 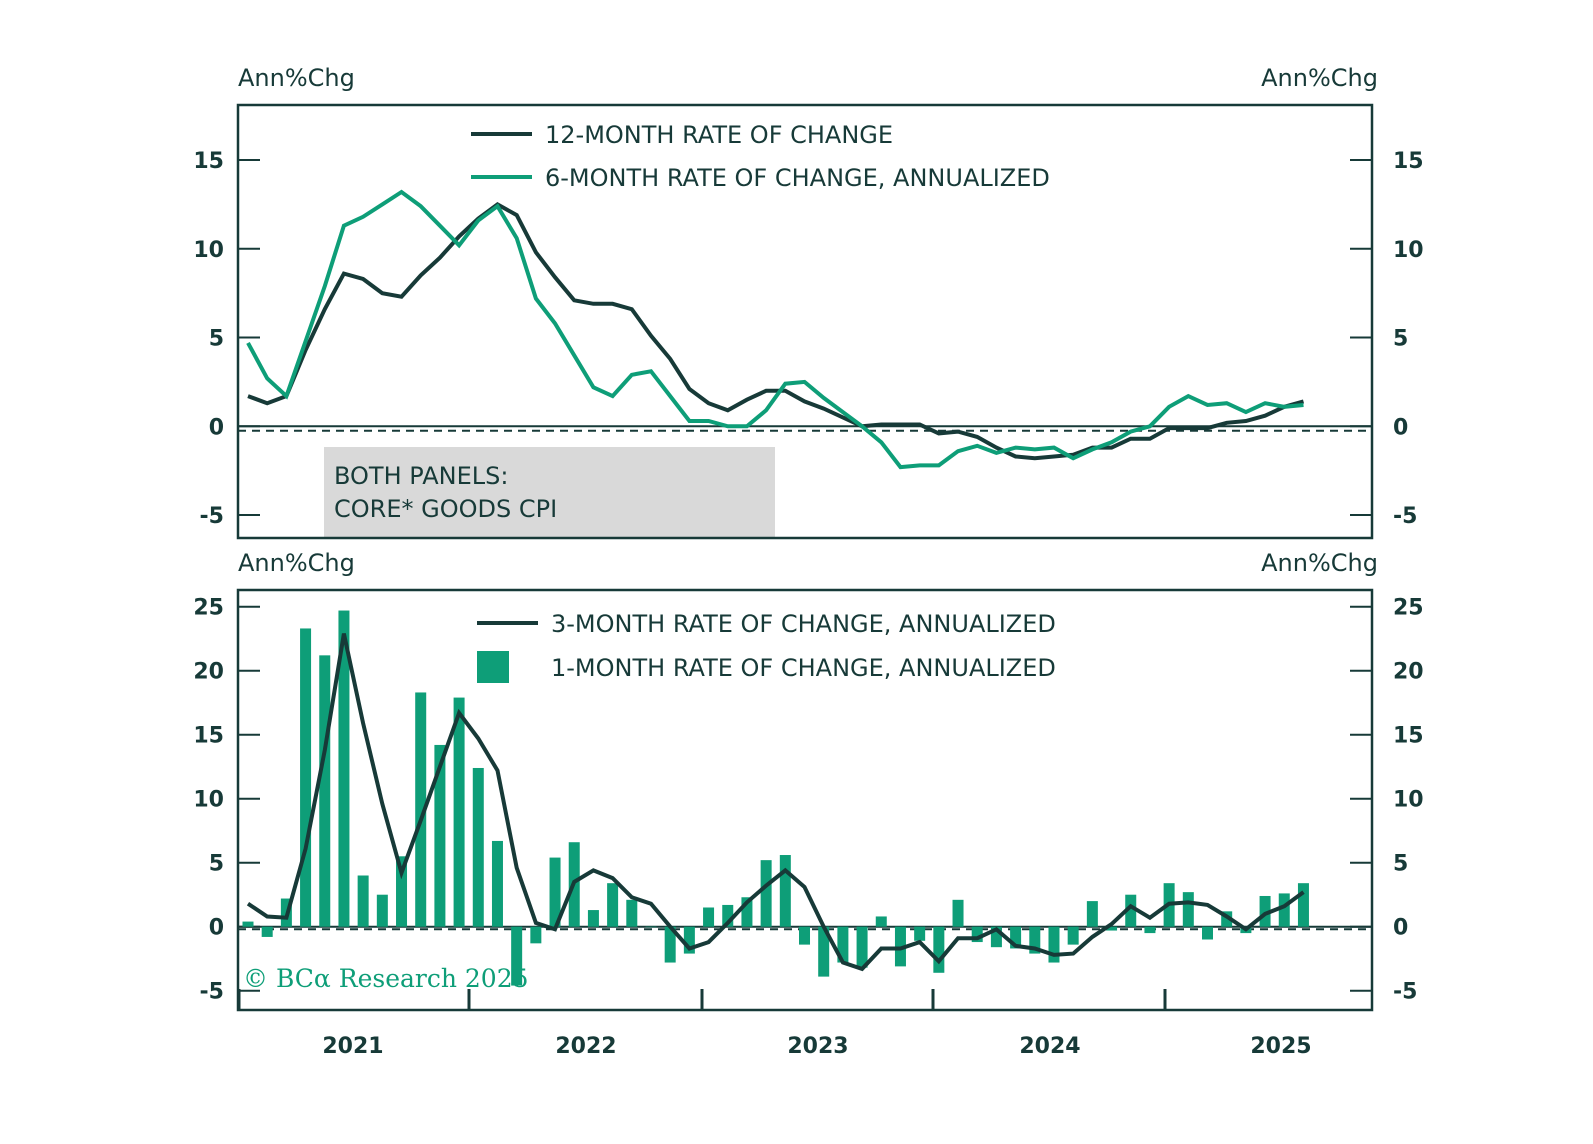 I want to click on legend-label: 12-MONTH RATE OF CHANGE, so click(x=719, y=135).